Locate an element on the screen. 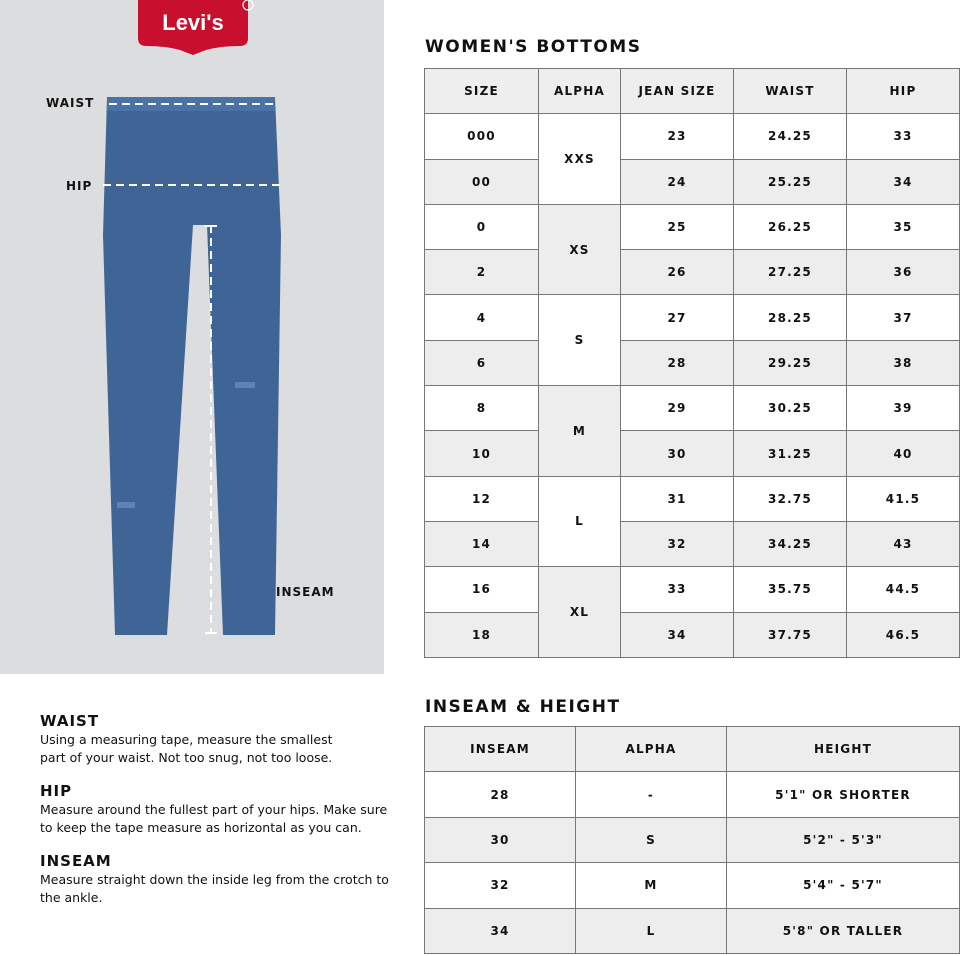  height-cell: 5'2" - 5'3" is located at coordinates (843, 840).